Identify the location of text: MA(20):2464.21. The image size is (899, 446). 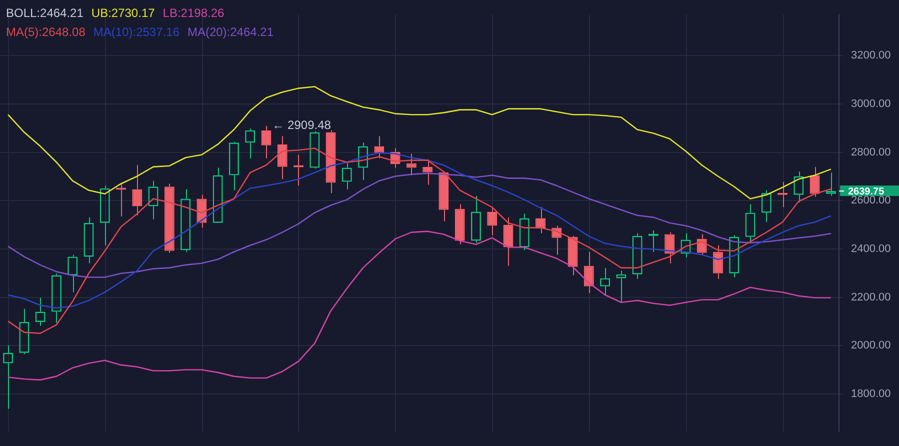
(230, 32).